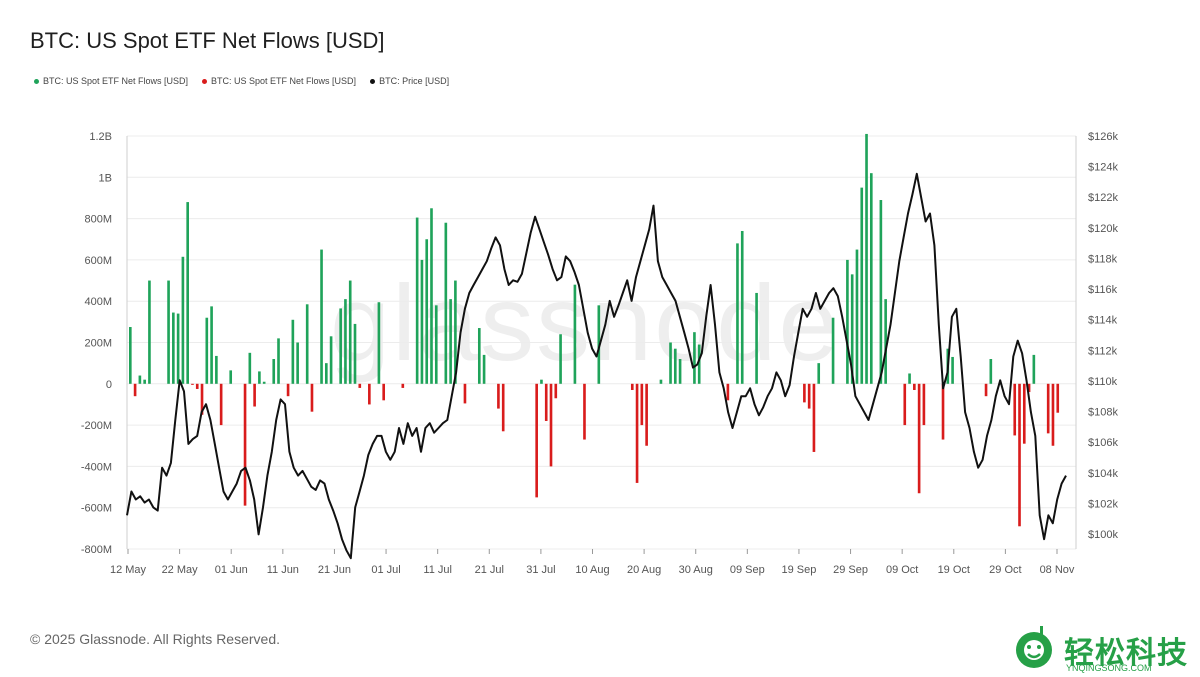 This screenshot has height=677, width=1200. Describe the element at coordinates (1103, 535) in the screenshot. I see `y-right-tick-label: $100k` at that location.